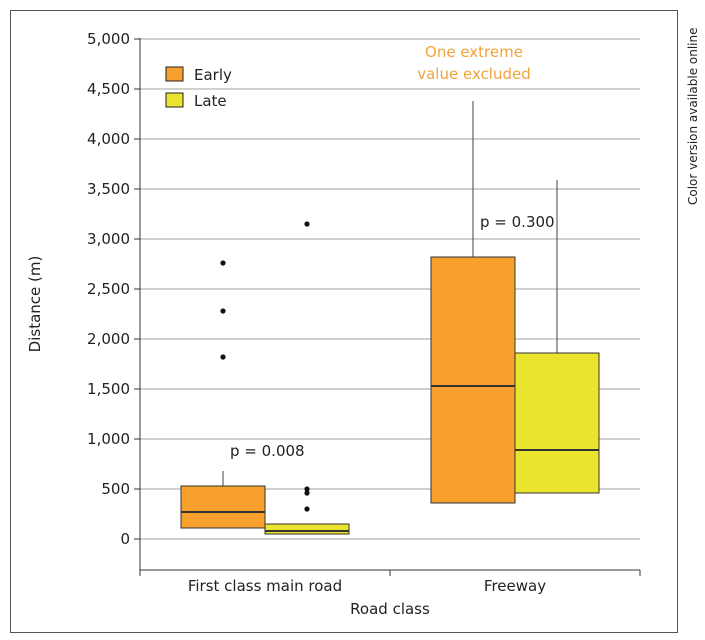 Image resolution: width=705 pixels, height=640 pixels. What do you see at coordinates (115, 489) in the screenshot?
I see `y-tick-label-500: 500` at bounding box center [115, 489].